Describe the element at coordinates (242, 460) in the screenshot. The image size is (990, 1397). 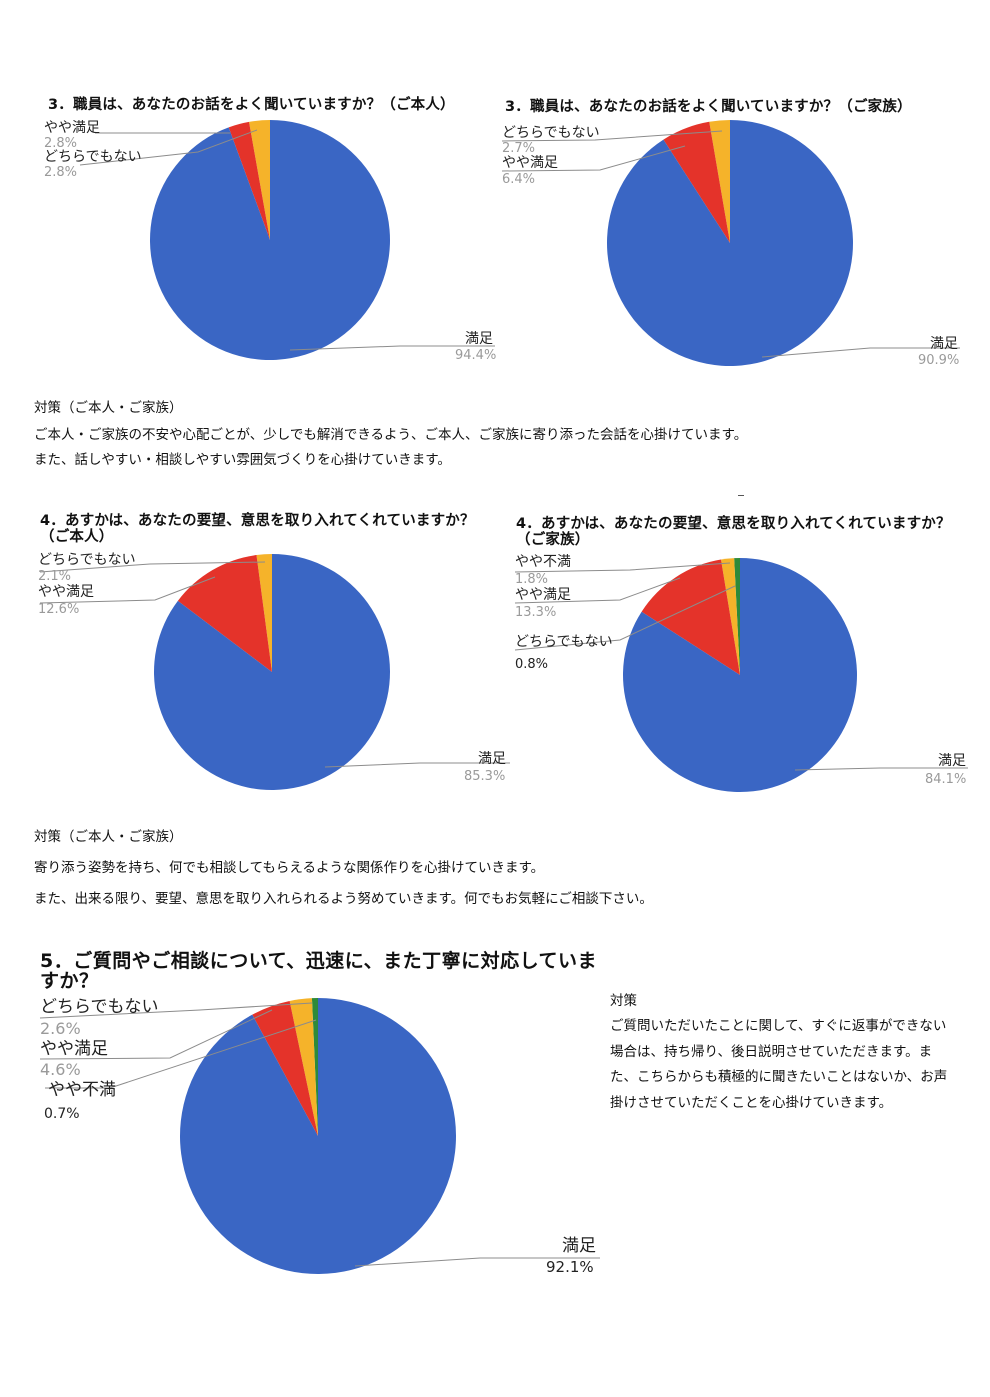
I see `section-q3-line2: また、話しやすい・相談しやすい雰囲気づくりを心掛けていきます。` at that location.